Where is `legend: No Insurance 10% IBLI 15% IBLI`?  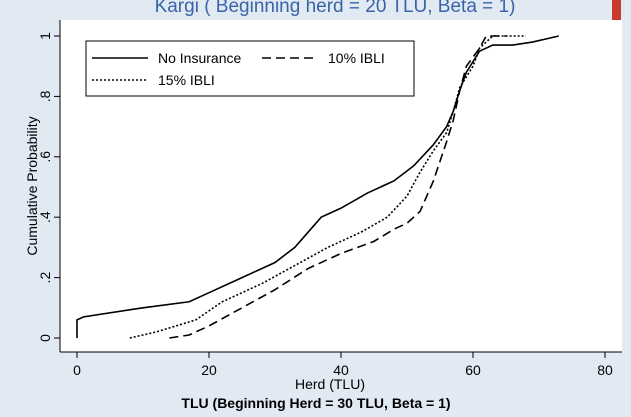 legend: No Insurance 10% IBLI 15% IBLI is located at coordinates (250, 68).